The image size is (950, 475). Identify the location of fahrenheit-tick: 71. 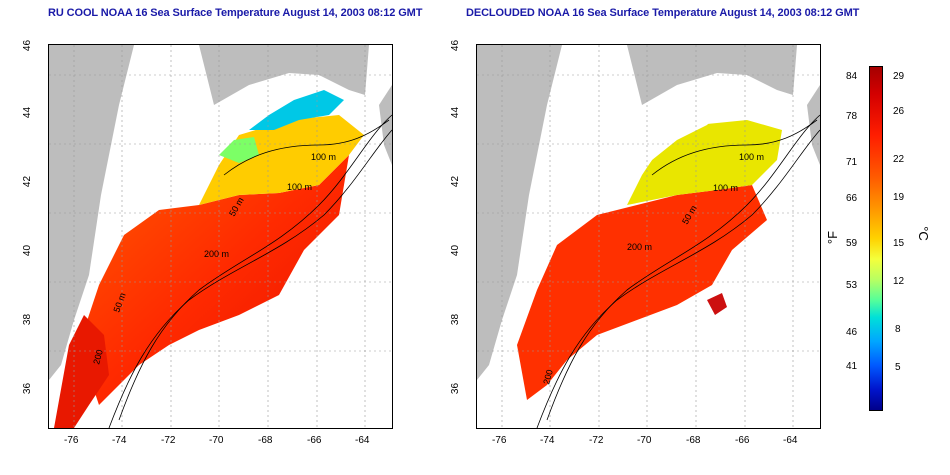
(852, 162).